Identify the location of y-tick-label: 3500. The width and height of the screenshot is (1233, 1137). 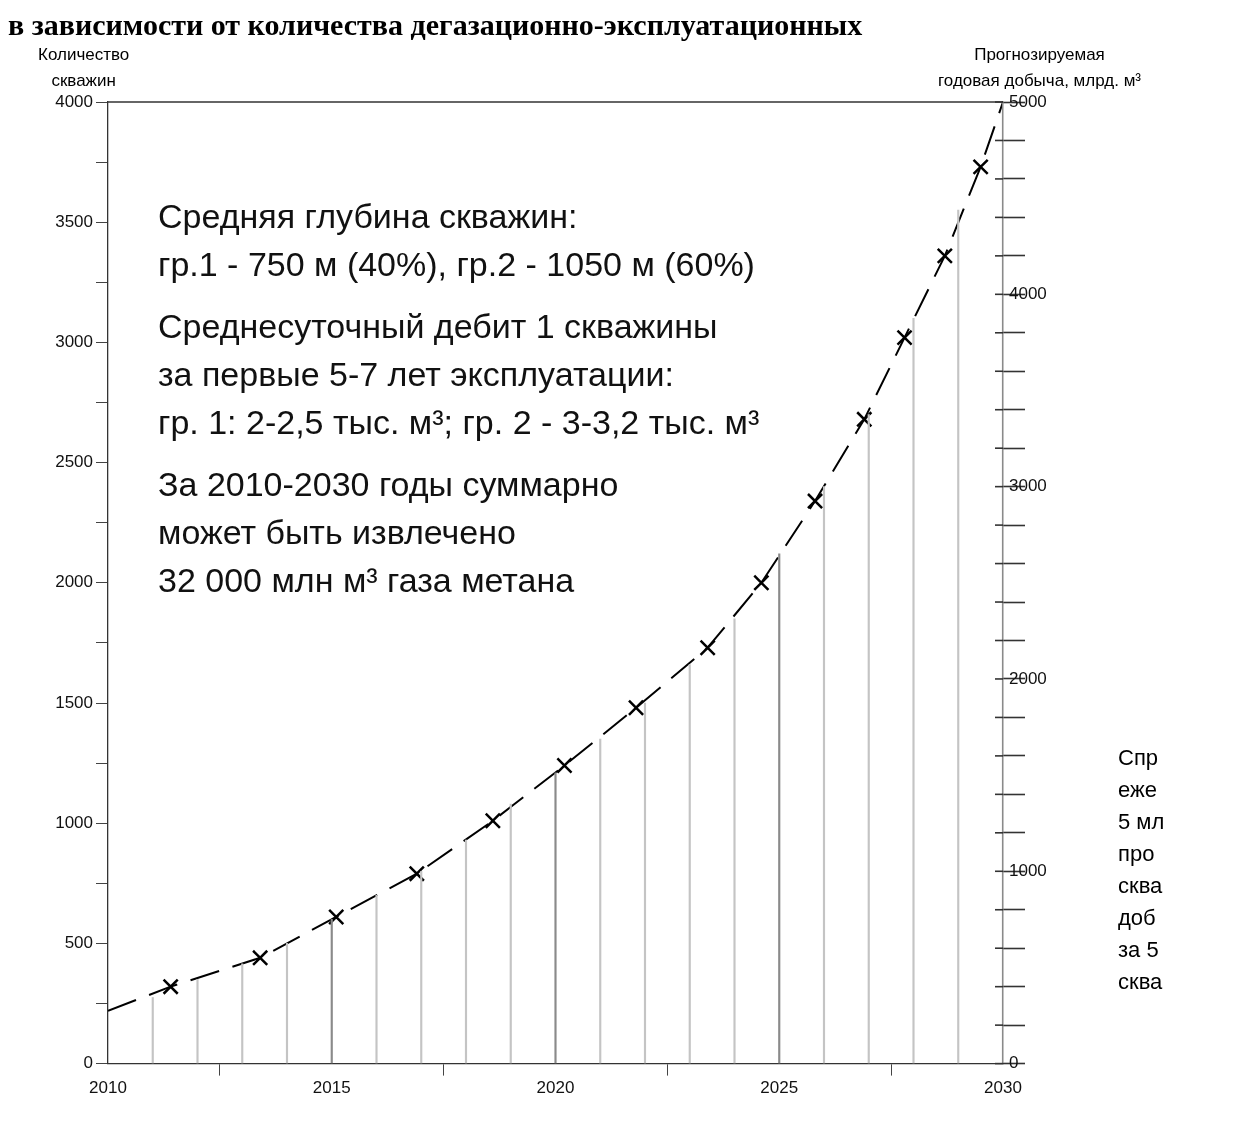
(74, 221).